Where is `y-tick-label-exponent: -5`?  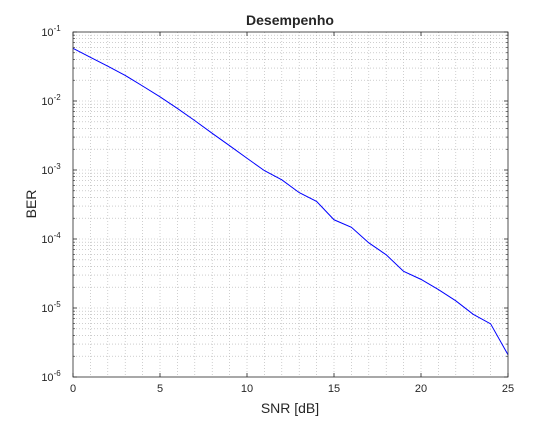
y-tick-label-exponent: -5 is located at coordinates (58, 304).